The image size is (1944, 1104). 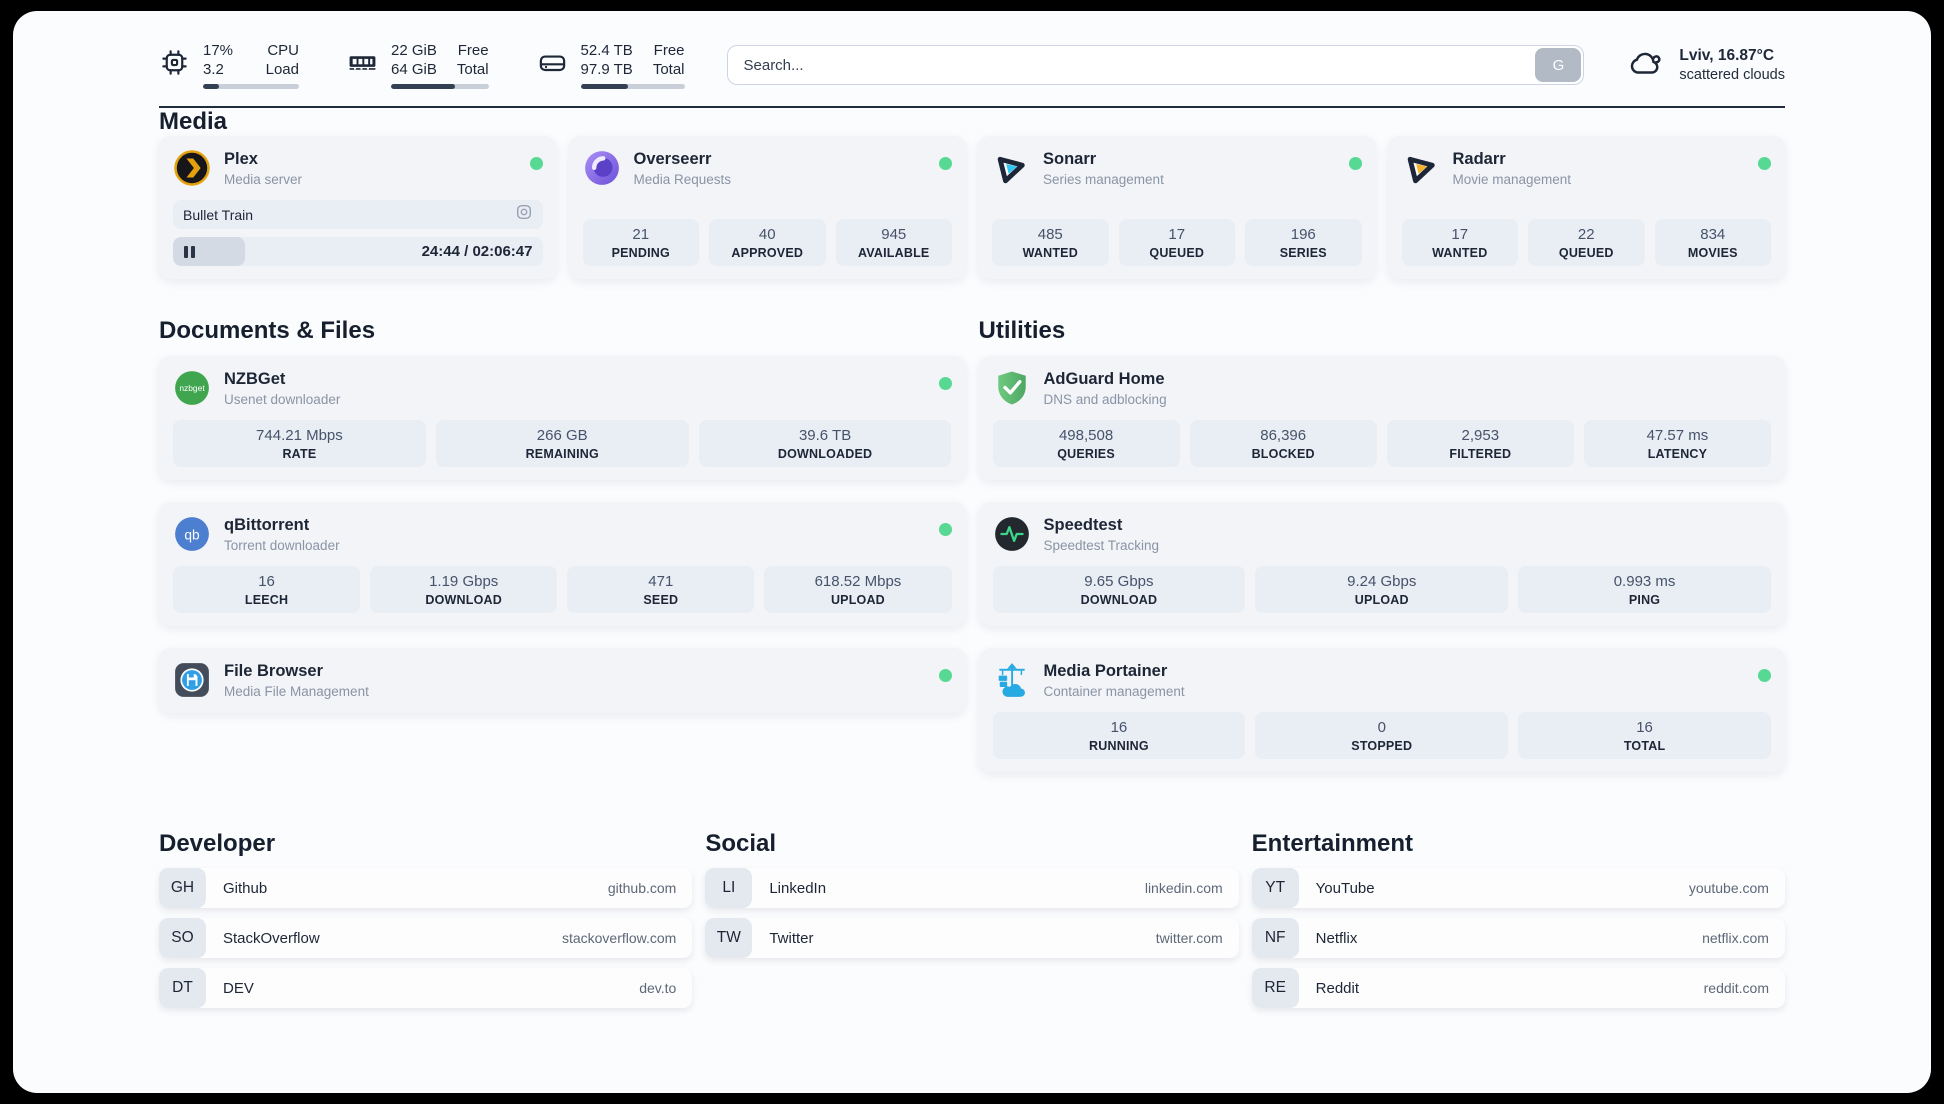 What do you see at coordinates (524, 214) in the screenshot?
I see `camera-icon` at bounding box center [524, 214].